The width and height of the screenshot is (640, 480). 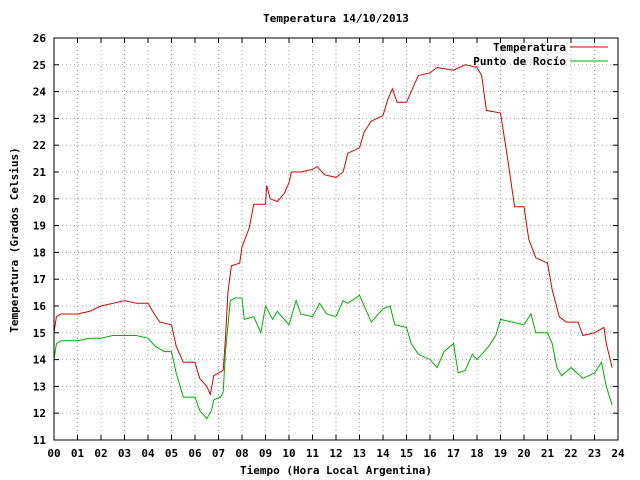 I want to click on y-tick-label: 13, so click(x=39, y=386).